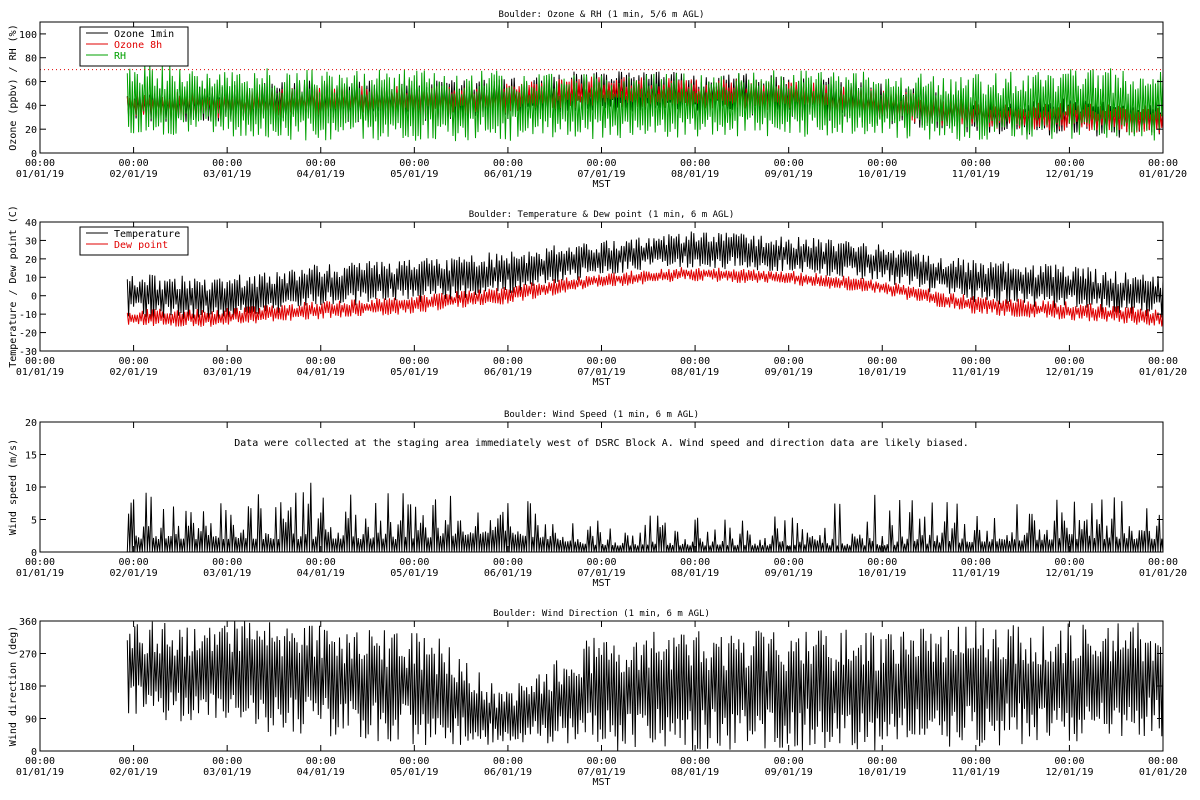 The height and width of the screenshot is (800, 1200). What do you see at coordinates (601, 415) in the screenshot?
I see `chart-title: Boulder: Wind Speed (1 min, 6 m AGL)` at bounding box center [601, 415].